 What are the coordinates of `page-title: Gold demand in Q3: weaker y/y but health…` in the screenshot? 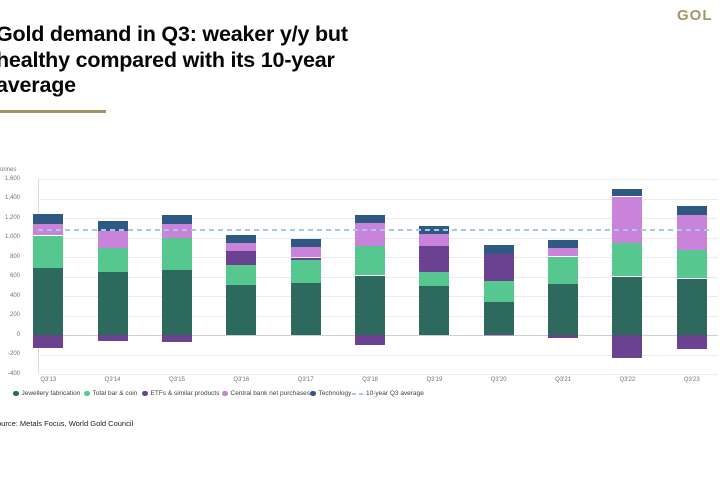 It's located at (208, 60).